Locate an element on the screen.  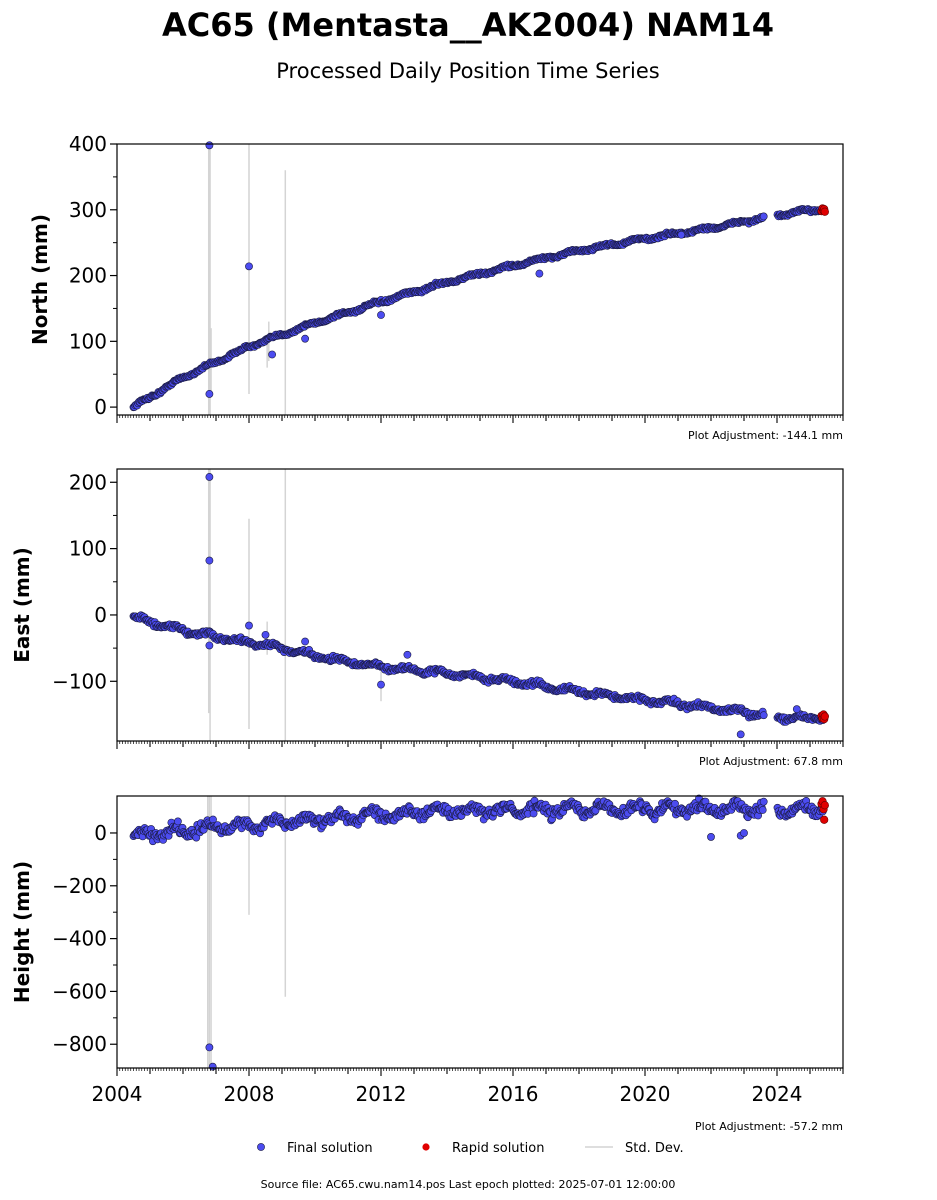
y-tick-label: 400 is located at coordinates (88, 144).